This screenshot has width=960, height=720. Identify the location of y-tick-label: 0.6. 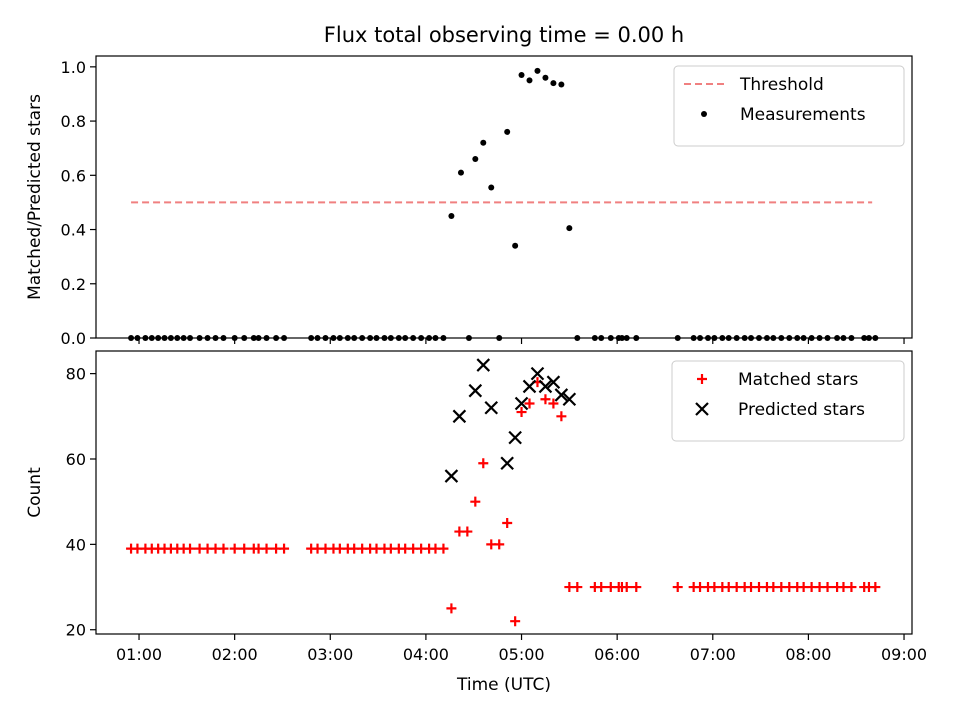
(73, 175).